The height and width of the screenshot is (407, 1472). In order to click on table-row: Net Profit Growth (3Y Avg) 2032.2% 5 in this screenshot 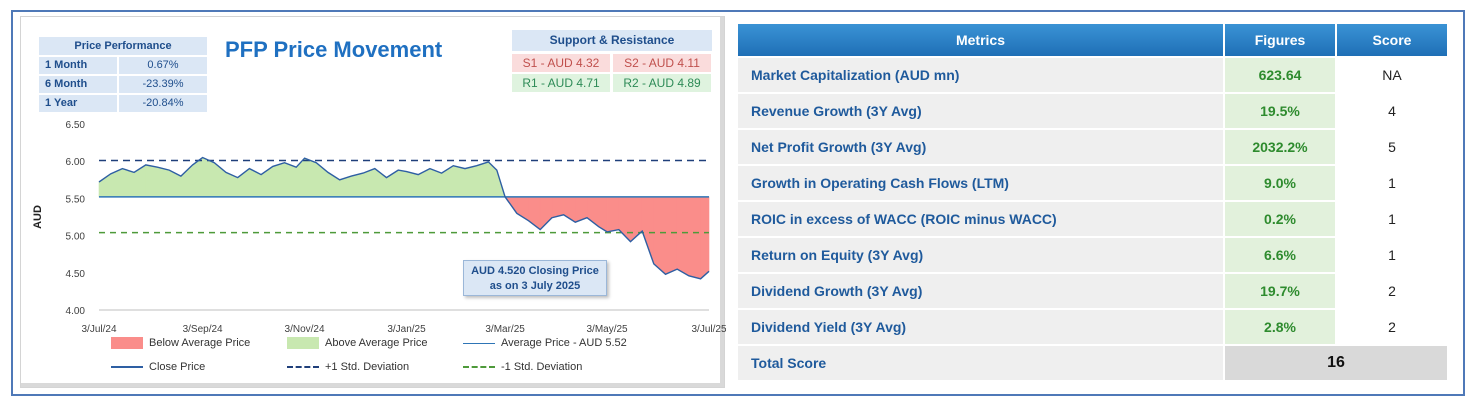, I will do `click(1092, 148)`.